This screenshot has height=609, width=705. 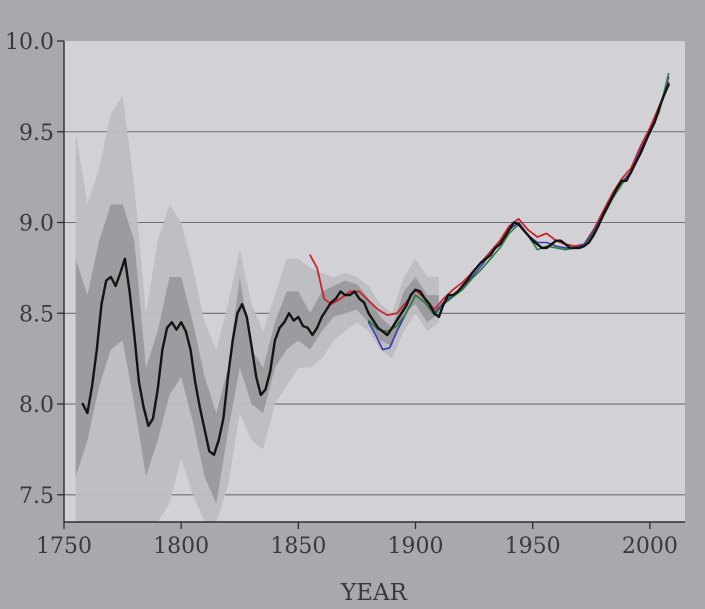 What do you see at coordinates (36, 405) in the screenshot?
I see `y-tick-label: 8.0` at bounding box center [36, 405].